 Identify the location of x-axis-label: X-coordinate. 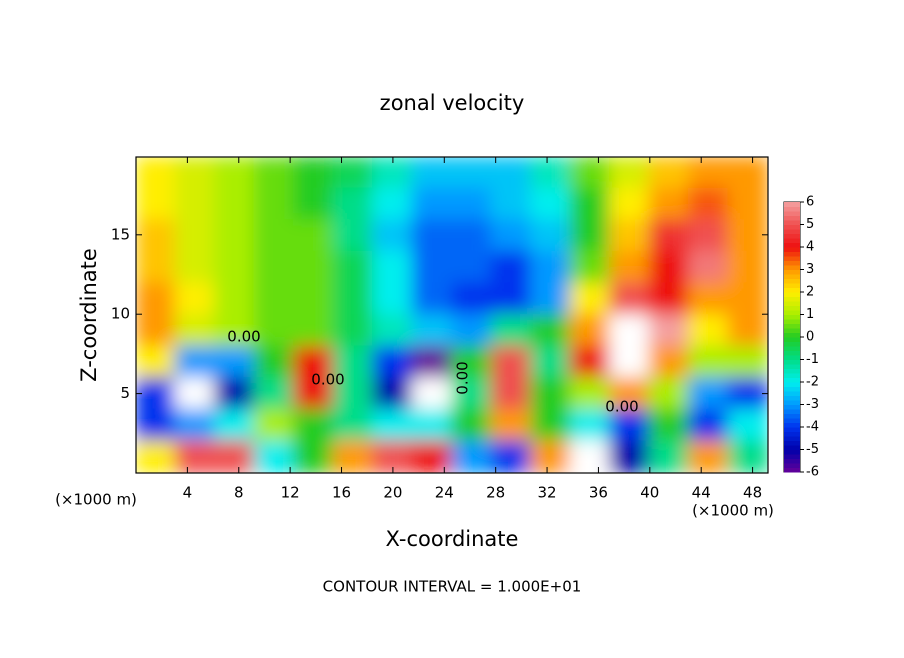
(452, 539).